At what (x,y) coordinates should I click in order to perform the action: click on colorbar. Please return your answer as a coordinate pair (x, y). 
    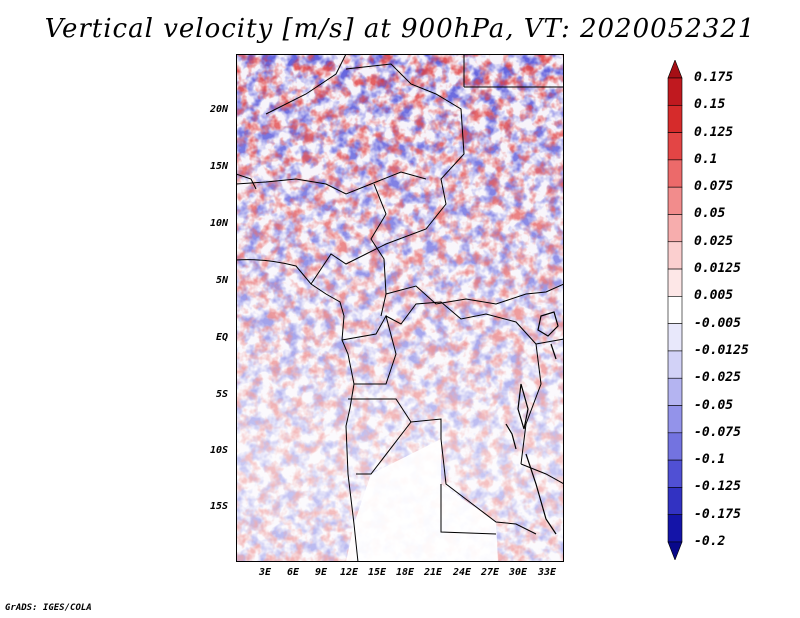
    Looking at the image, I should click on (675, 310).